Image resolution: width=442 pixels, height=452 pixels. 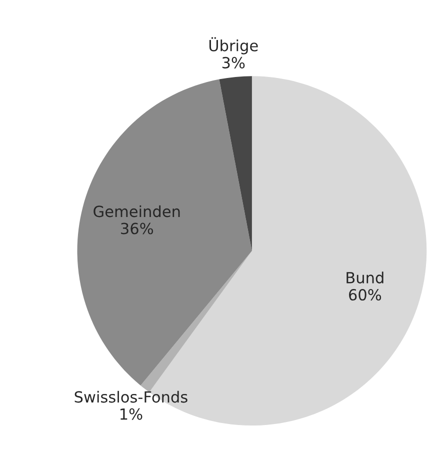 What do you see at coordinates (233, 62) in the screenshot?
I see `data-label: 3%` at bounding box center [233, 62].